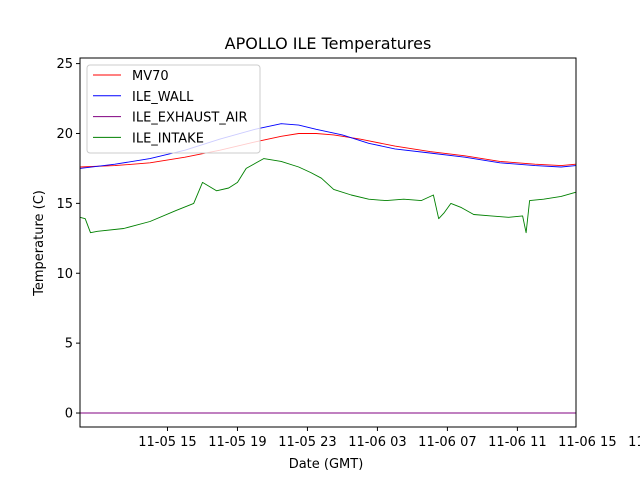  Describe the element at coordinates (634, 442) in the screenshot. I see `x-tick-label: 11-06 19` at that location.